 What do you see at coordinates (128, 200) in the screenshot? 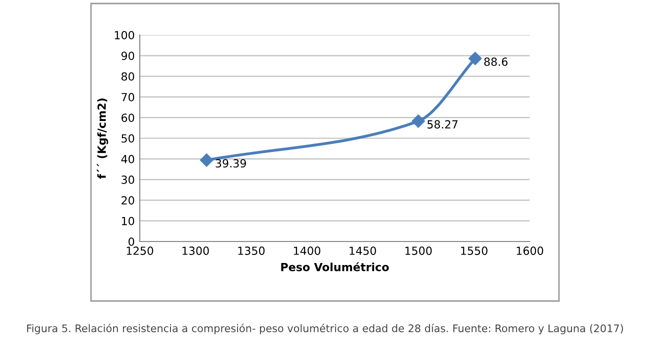
I see `y-tick-label: 20` at bounding box center [128, 200].